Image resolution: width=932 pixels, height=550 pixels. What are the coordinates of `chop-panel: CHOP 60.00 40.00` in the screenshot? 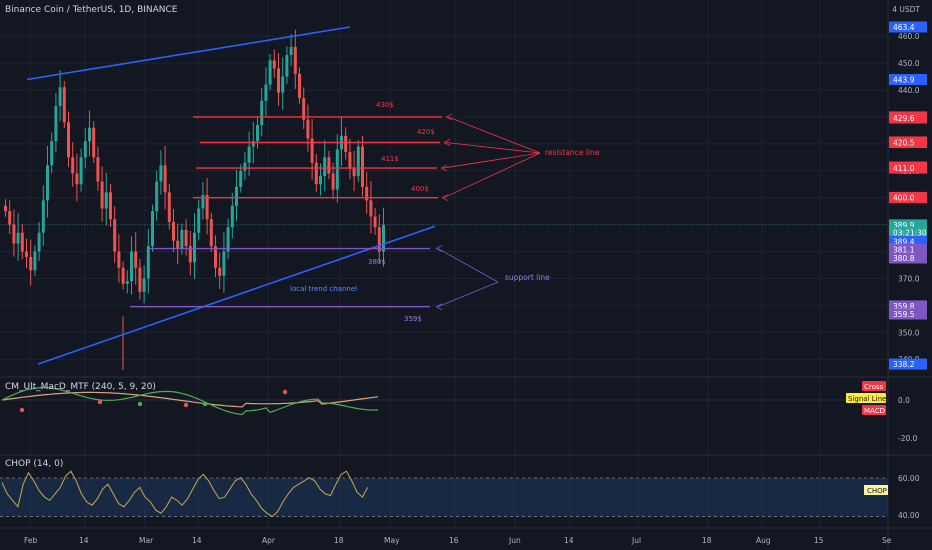 It's located at (460, 495).